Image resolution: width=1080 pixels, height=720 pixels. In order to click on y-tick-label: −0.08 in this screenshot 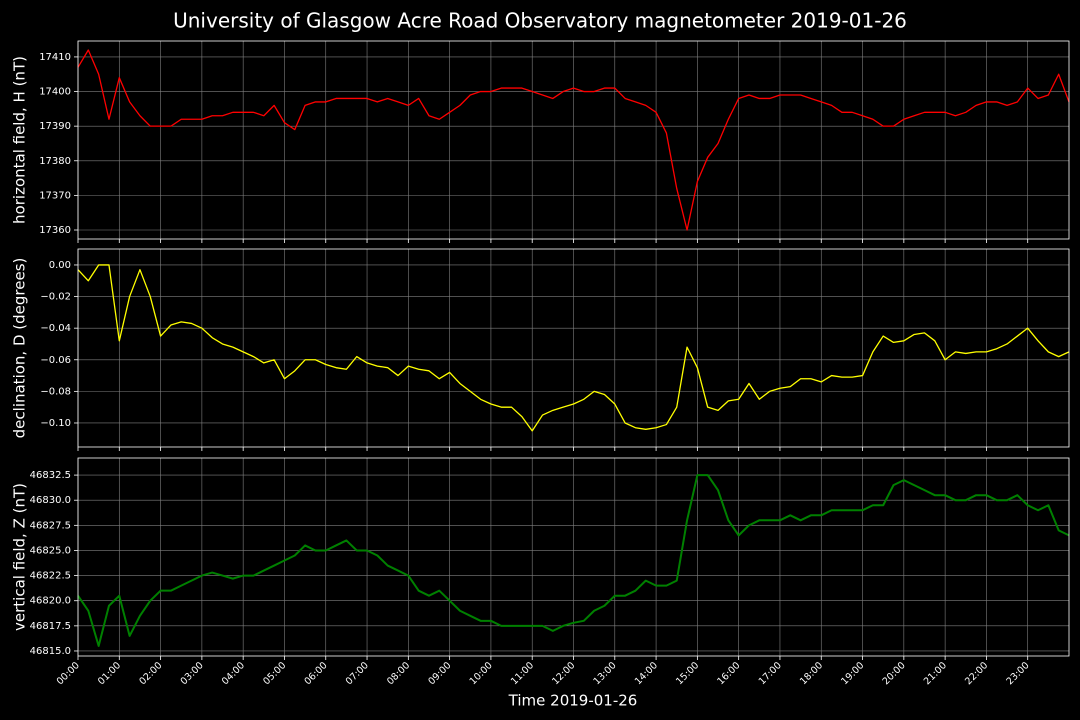, I will do `click(55, 391)`.